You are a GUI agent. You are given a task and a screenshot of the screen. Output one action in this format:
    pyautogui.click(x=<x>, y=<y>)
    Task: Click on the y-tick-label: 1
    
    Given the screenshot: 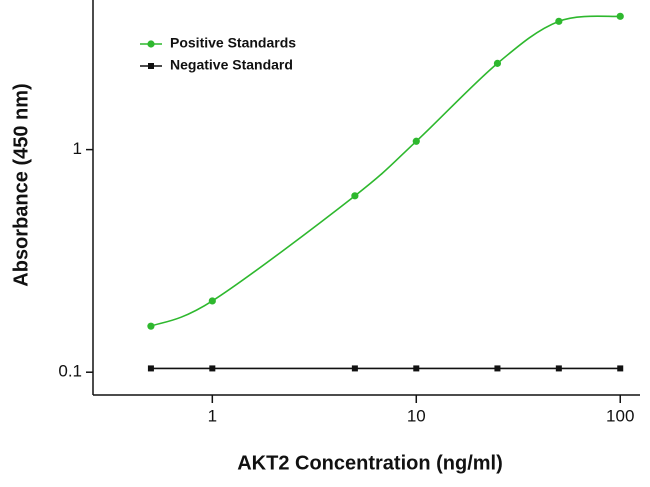 What is the action you would take?
    pyautogui.click(x=77, y=148)
    